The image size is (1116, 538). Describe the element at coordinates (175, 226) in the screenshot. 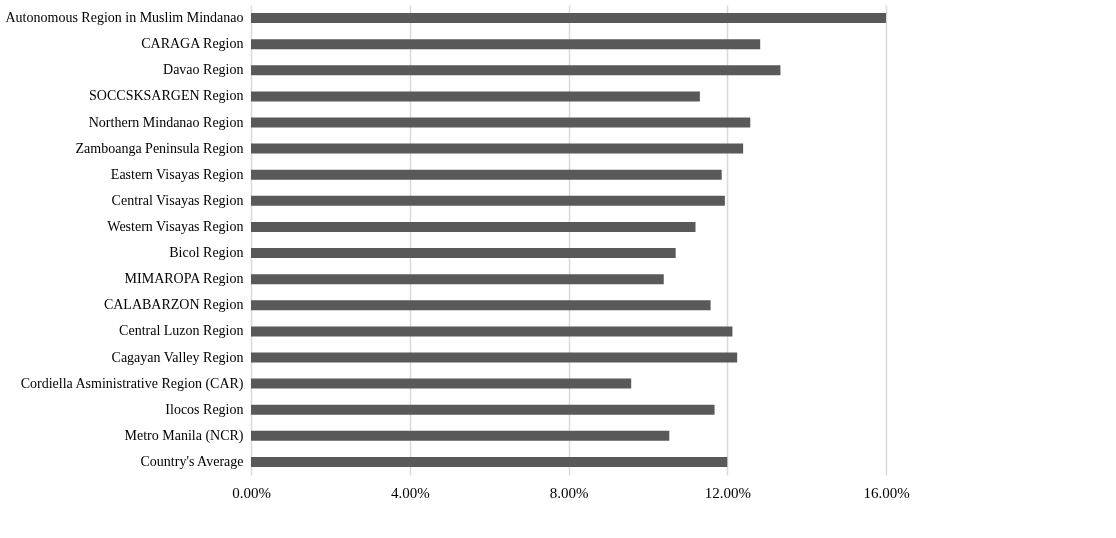

I see `y-tick-label: Western Visayas Region` at that location.